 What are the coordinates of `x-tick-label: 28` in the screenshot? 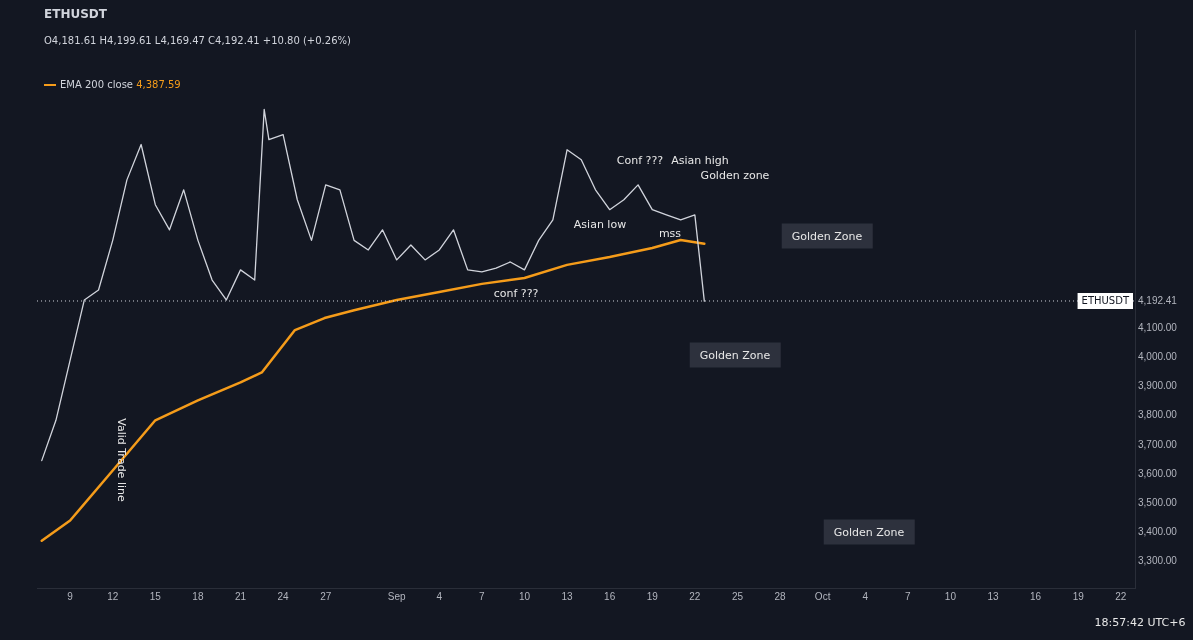 It's located at (780, 596).